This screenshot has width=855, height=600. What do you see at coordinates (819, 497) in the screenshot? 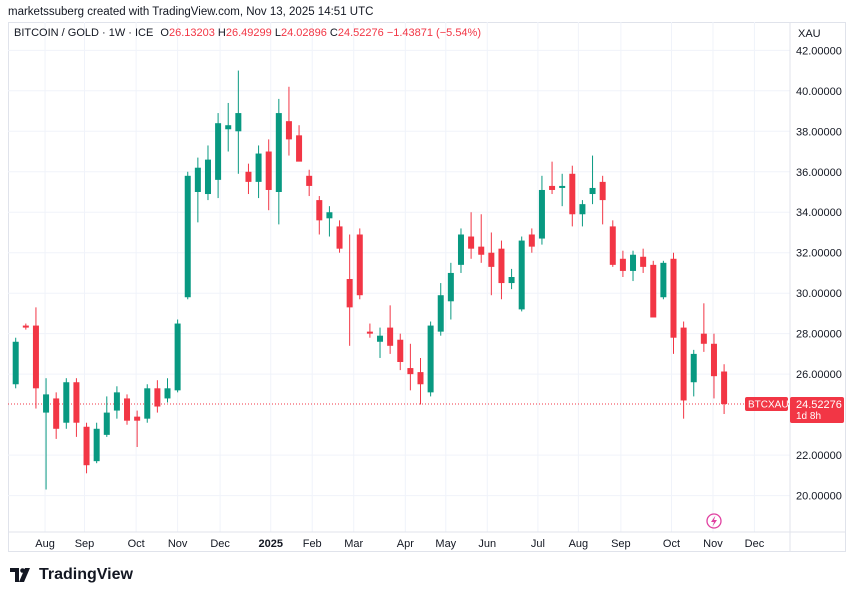
I see `y-tick-label: 20.00000` at bounding box center [819, 497].